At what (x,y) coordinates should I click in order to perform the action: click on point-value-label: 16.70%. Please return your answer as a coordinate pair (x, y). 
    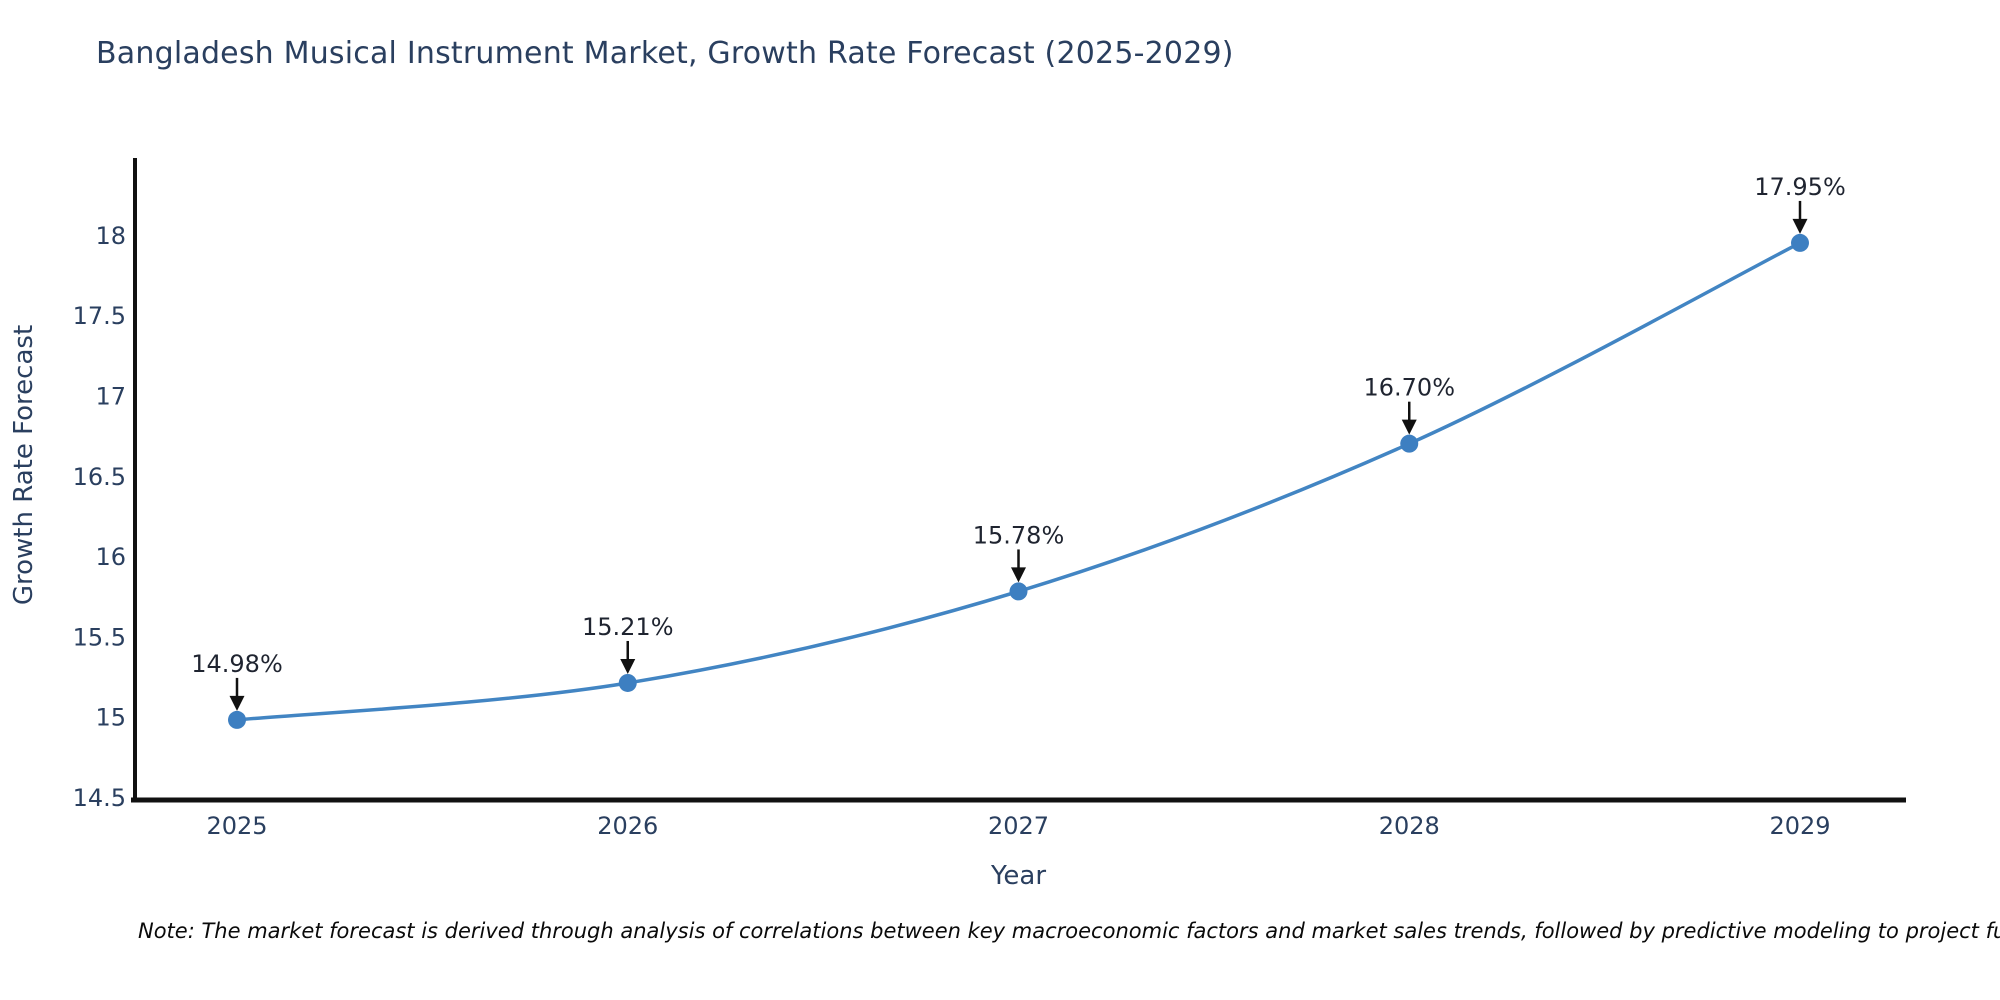
    Looking at the image, I should click on (1409, 388).